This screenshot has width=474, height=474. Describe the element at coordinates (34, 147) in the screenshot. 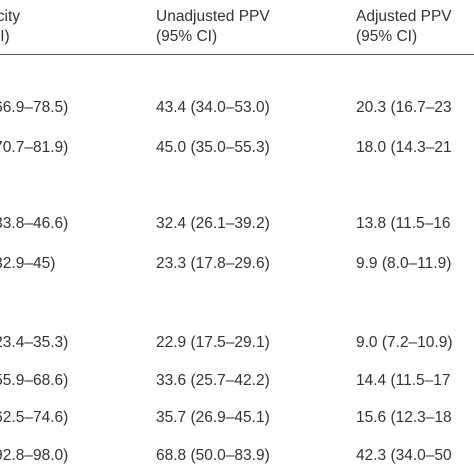

I see `table-cell-specificity: (70.7–81.9)` at that location.